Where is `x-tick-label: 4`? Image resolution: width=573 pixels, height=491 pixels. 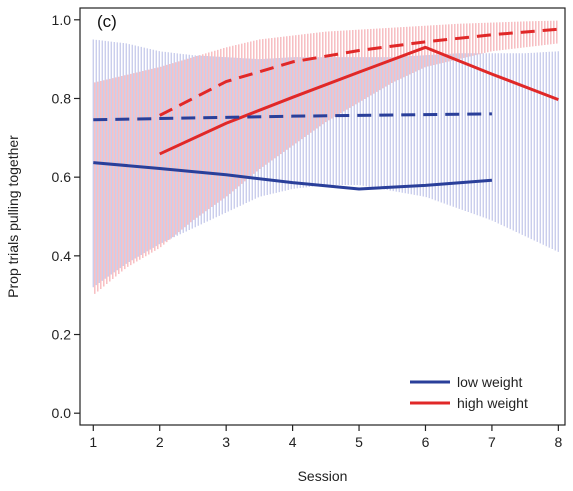
x-tick-label: 4 is located at coordinates (293, 442).